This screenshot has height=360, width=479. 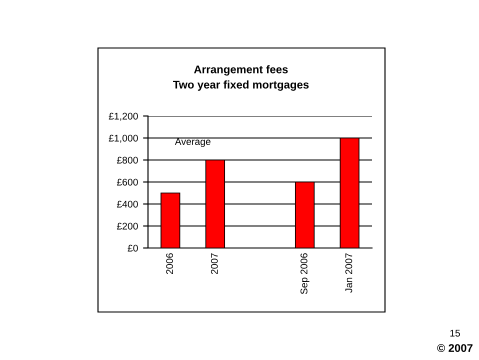 I want to click on y-tick-label: £600, so click(x=127, y=182).